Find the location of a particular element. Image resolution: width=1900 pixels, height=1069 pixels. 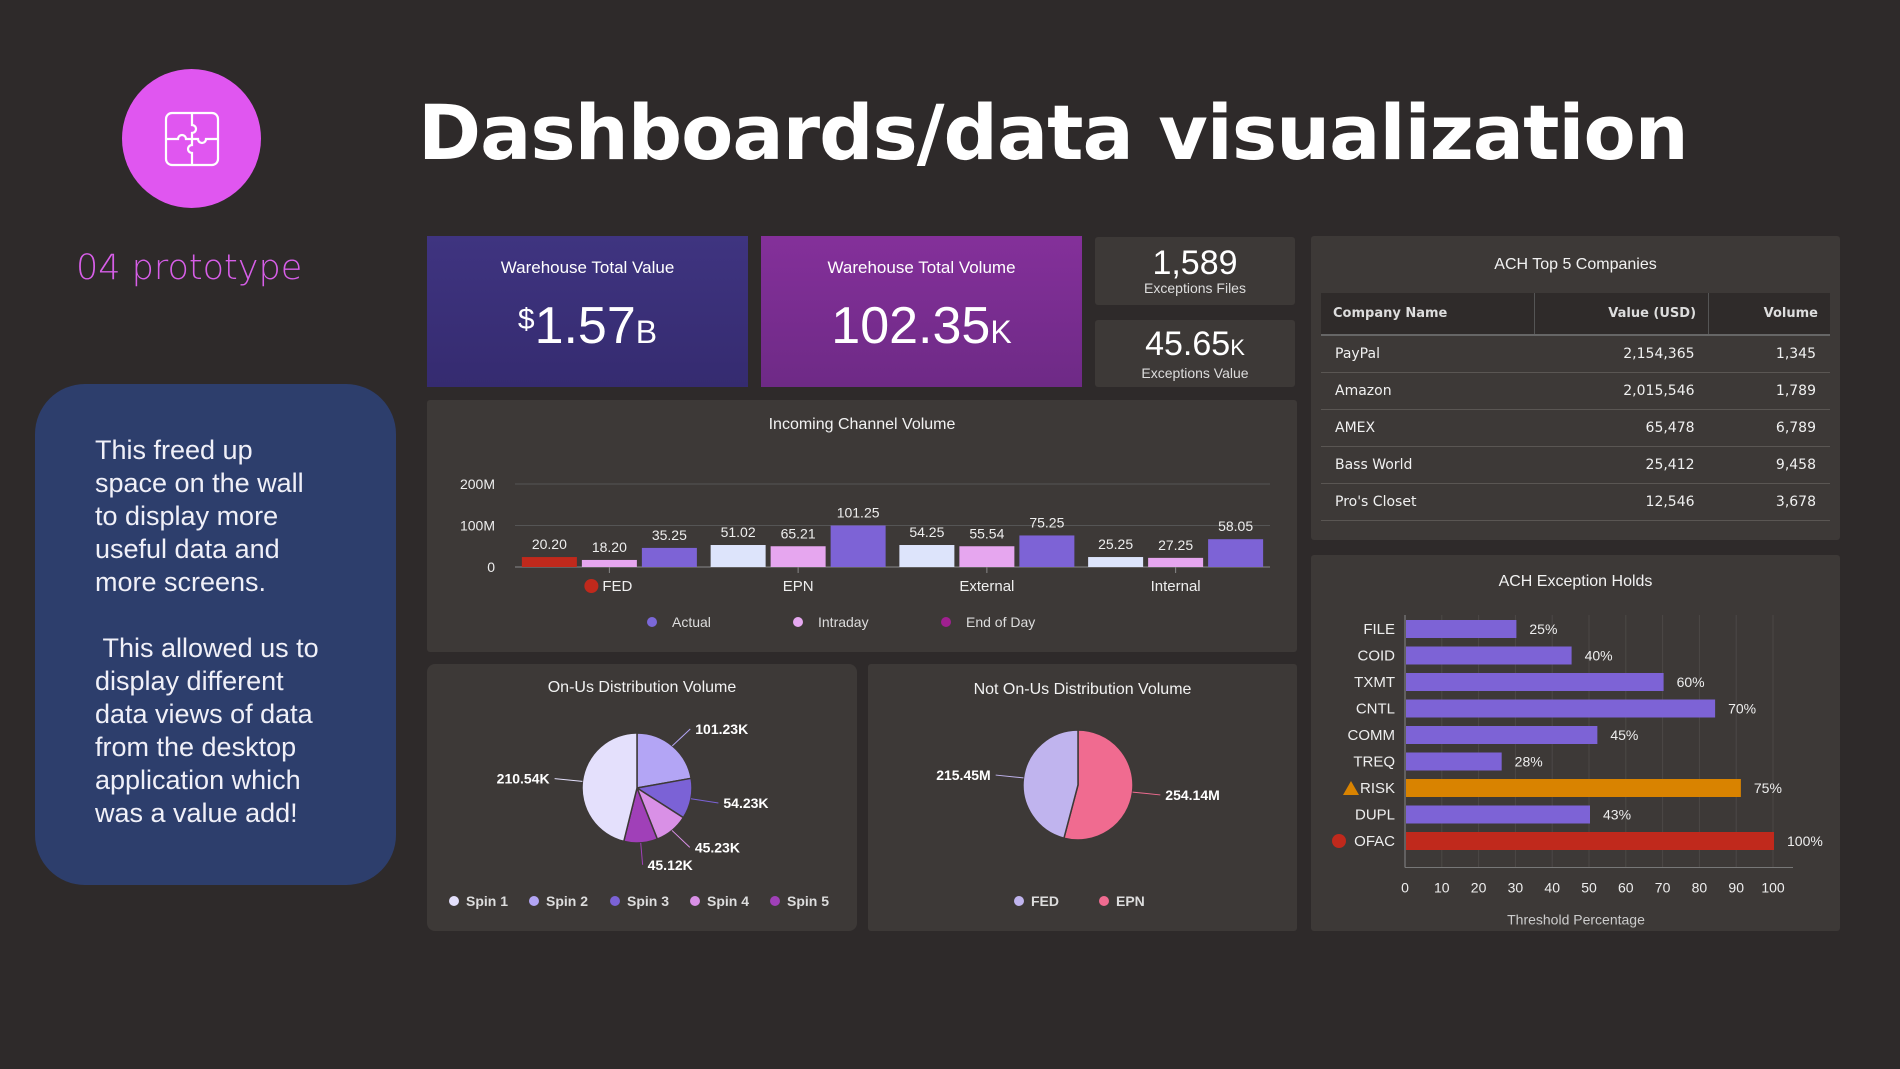

table-row: Pro's Closet 12,546 3,678 is located at coordinates (1575, 502).